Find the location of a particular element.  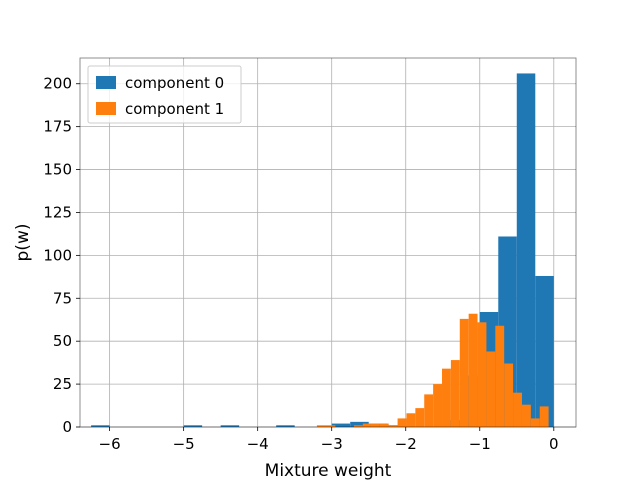

legend-label: component 0 is located at coordinates (174, 83).